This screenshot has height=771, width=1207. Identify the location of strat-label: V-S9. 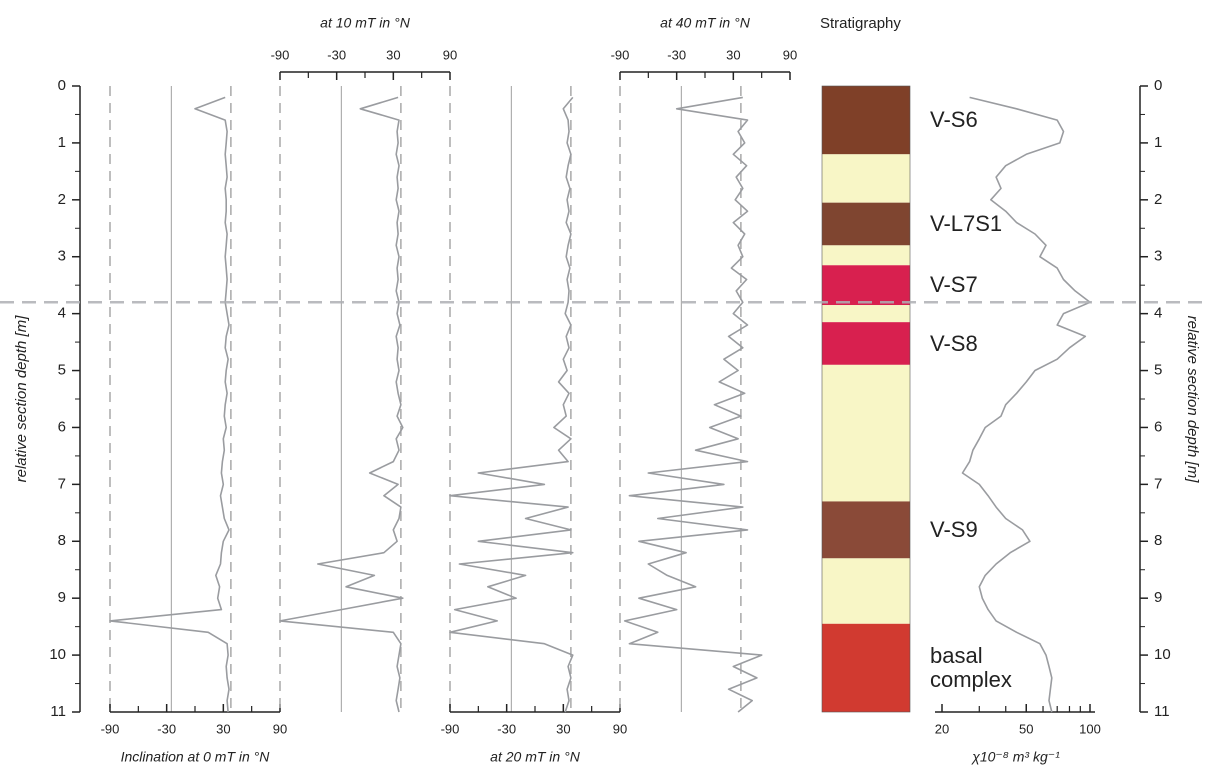
(954, 529).